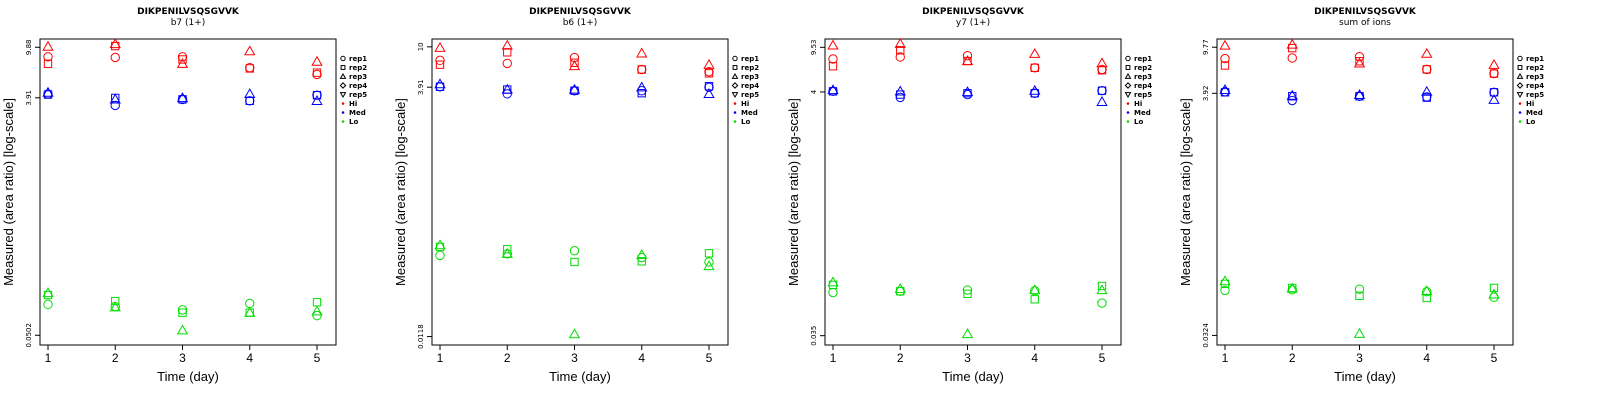 Image resolution: width=1600 pixels, height=400 pixels. Describe the element at coordinates (814, 48) in the screenshot. I see `y-tick-label: 9.53` at that location.